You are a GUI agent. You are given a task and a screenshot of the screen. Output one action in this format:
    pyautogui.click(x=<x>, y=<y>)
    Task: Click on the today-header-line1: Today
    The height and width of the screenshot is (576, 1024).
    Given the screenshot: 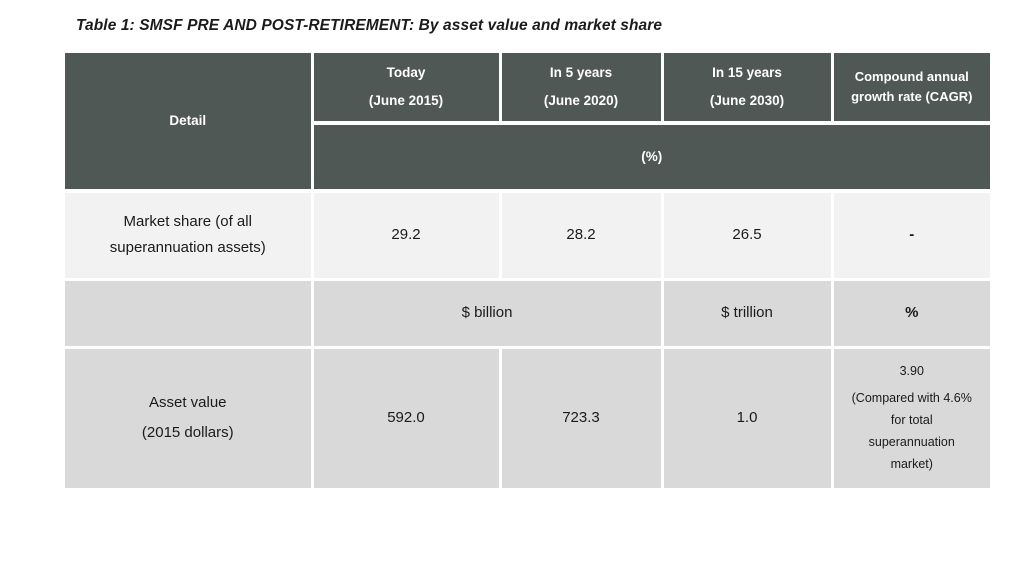 What is the action you would take?
    pyautogui.click(x=406, y=72)
    